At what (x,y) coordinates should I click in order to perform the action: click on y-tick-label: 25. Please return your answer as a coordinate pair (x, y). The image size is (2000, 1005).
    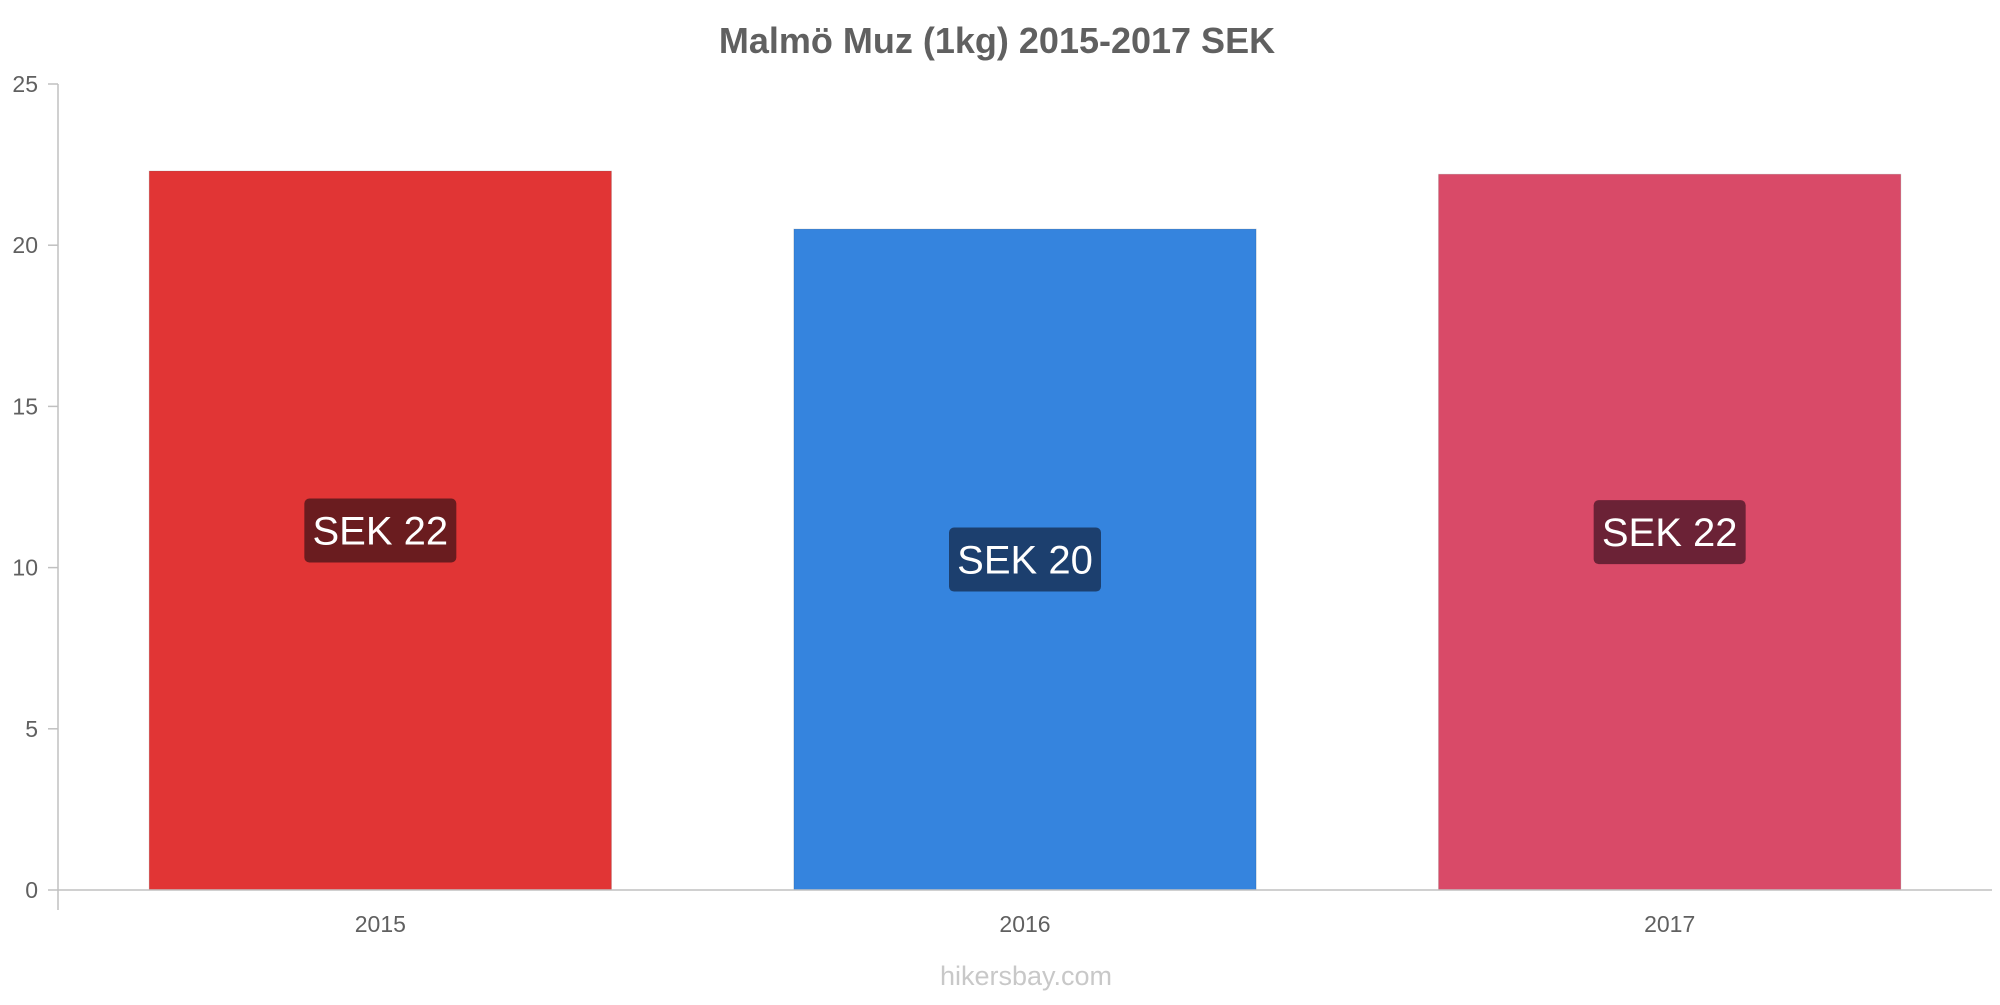
    Looking at the image, I should click on (25, 84).